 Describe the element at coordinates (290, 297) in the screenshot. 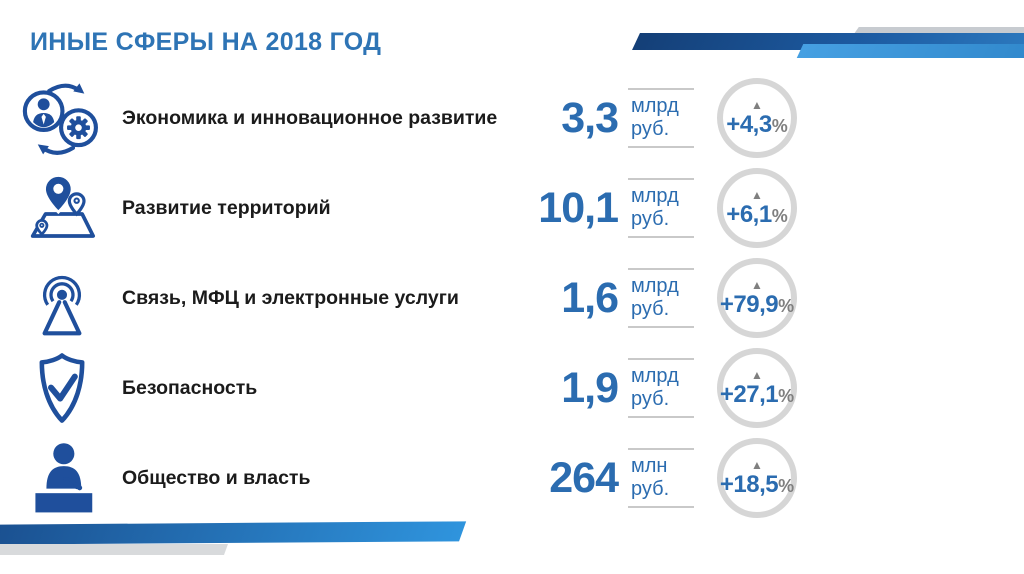

I see `metric-label: Связь, МФЦ и электронные услуги` at that location.